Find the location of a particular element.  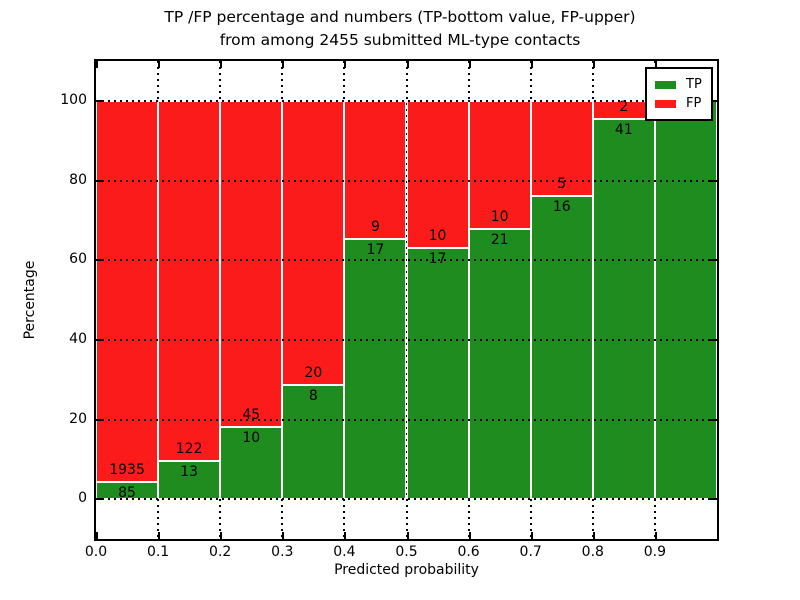

x-axis-label: Predicted probability is located at coordinates (406, 570).